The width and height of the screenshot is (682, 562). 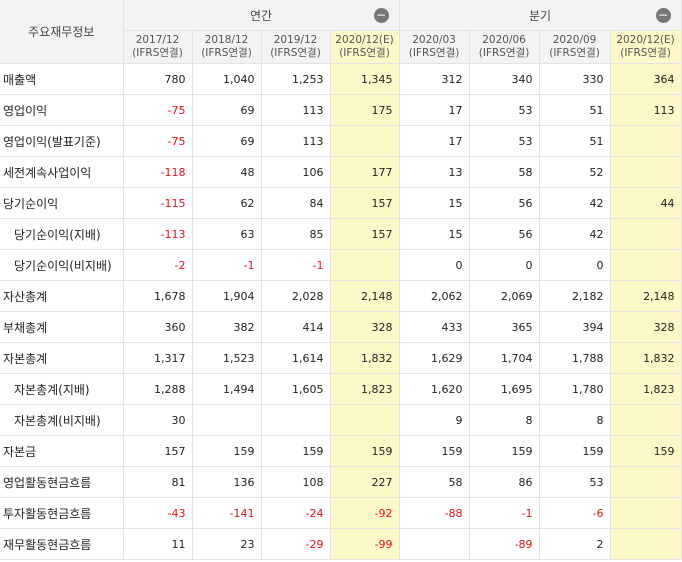 I want to click on table-row: 당기순이익(비지배) -2 -1 -1 0 0 0, so click(x=341, y=265).